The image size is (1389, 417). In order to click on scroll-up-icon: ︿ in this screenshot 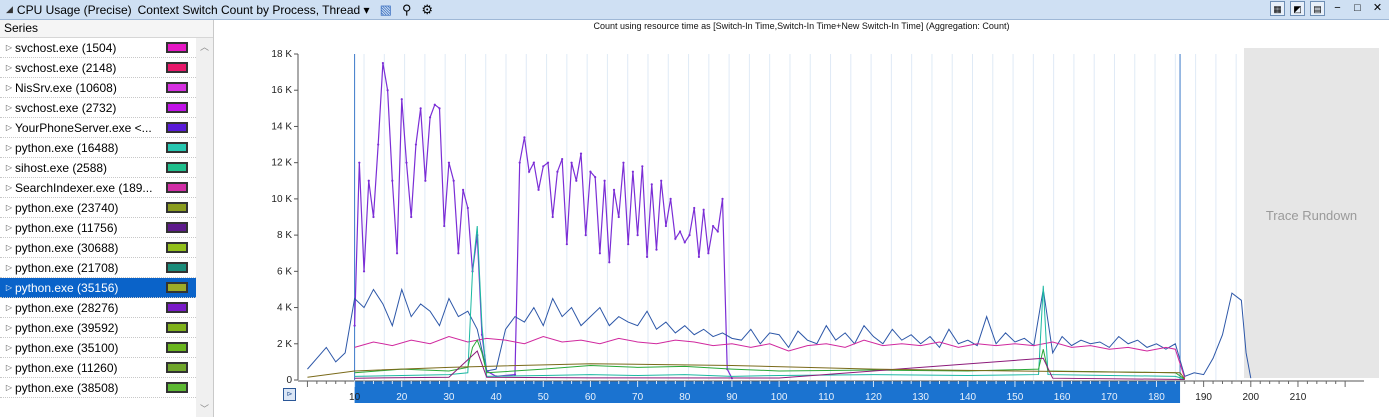, I will do `click(204, 47)`.